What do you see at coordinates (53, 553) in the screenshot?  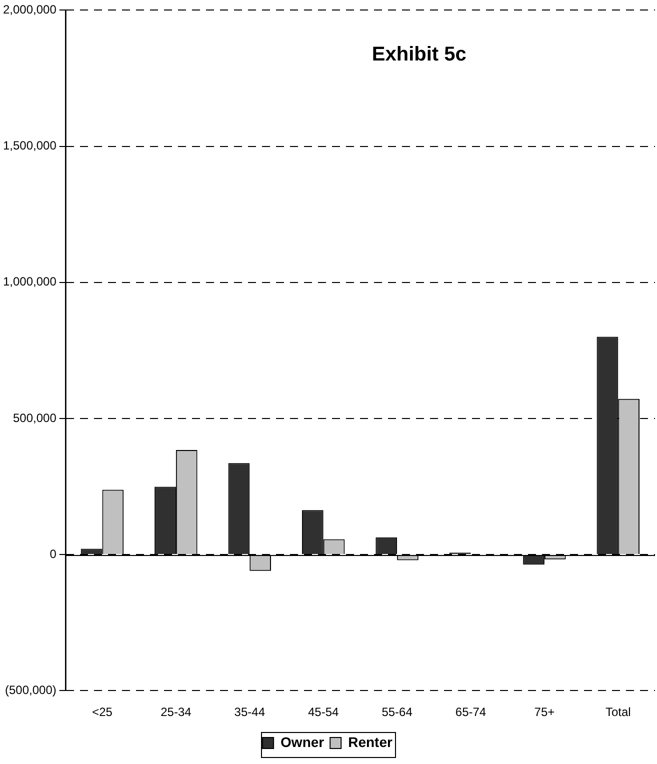 I see `y-tick-label: 0` at bounding box center [53, 553].